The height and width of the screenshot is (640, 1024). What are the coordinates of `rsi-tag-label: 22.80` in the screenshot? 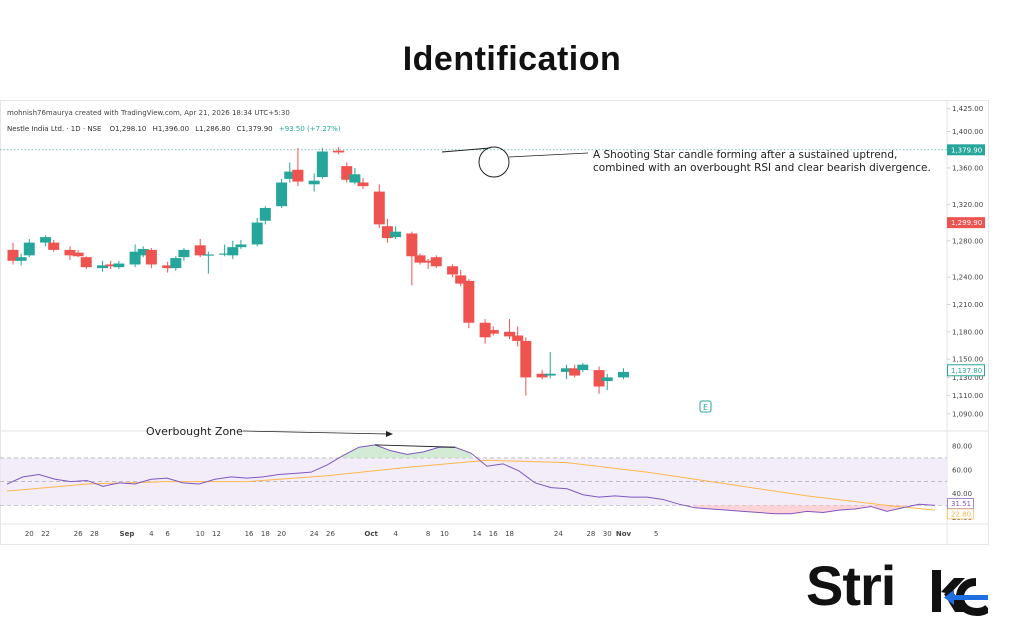 It's located at (961, 514).